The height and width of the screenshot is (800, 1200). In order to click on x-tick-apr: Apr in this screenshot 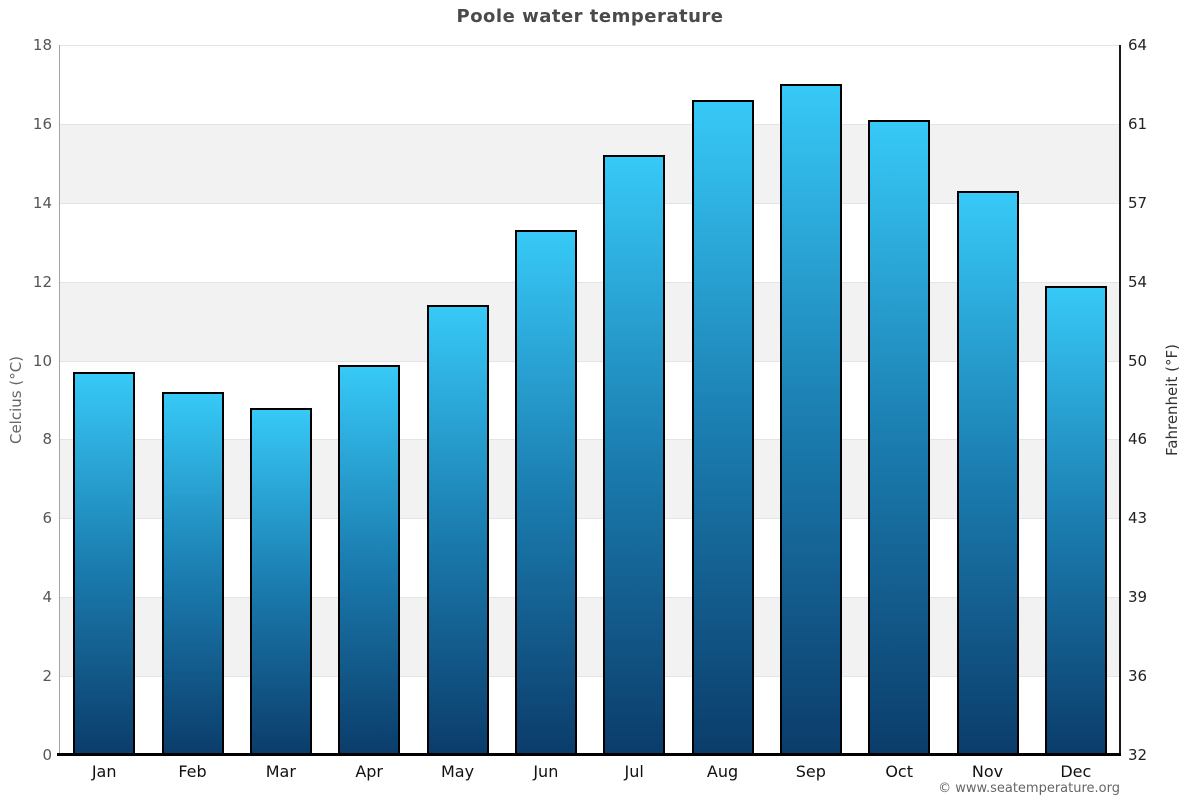, I will do `click(369, 771)`.